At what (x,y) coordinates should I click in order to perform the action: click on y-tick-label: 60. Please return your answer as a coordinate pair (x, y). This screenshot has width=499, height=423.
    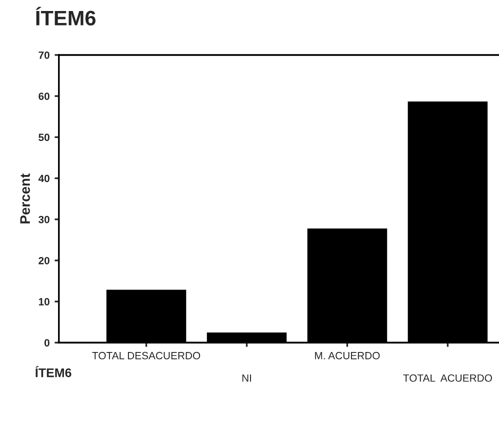
    Looking at the image, I should click on (44, 96).